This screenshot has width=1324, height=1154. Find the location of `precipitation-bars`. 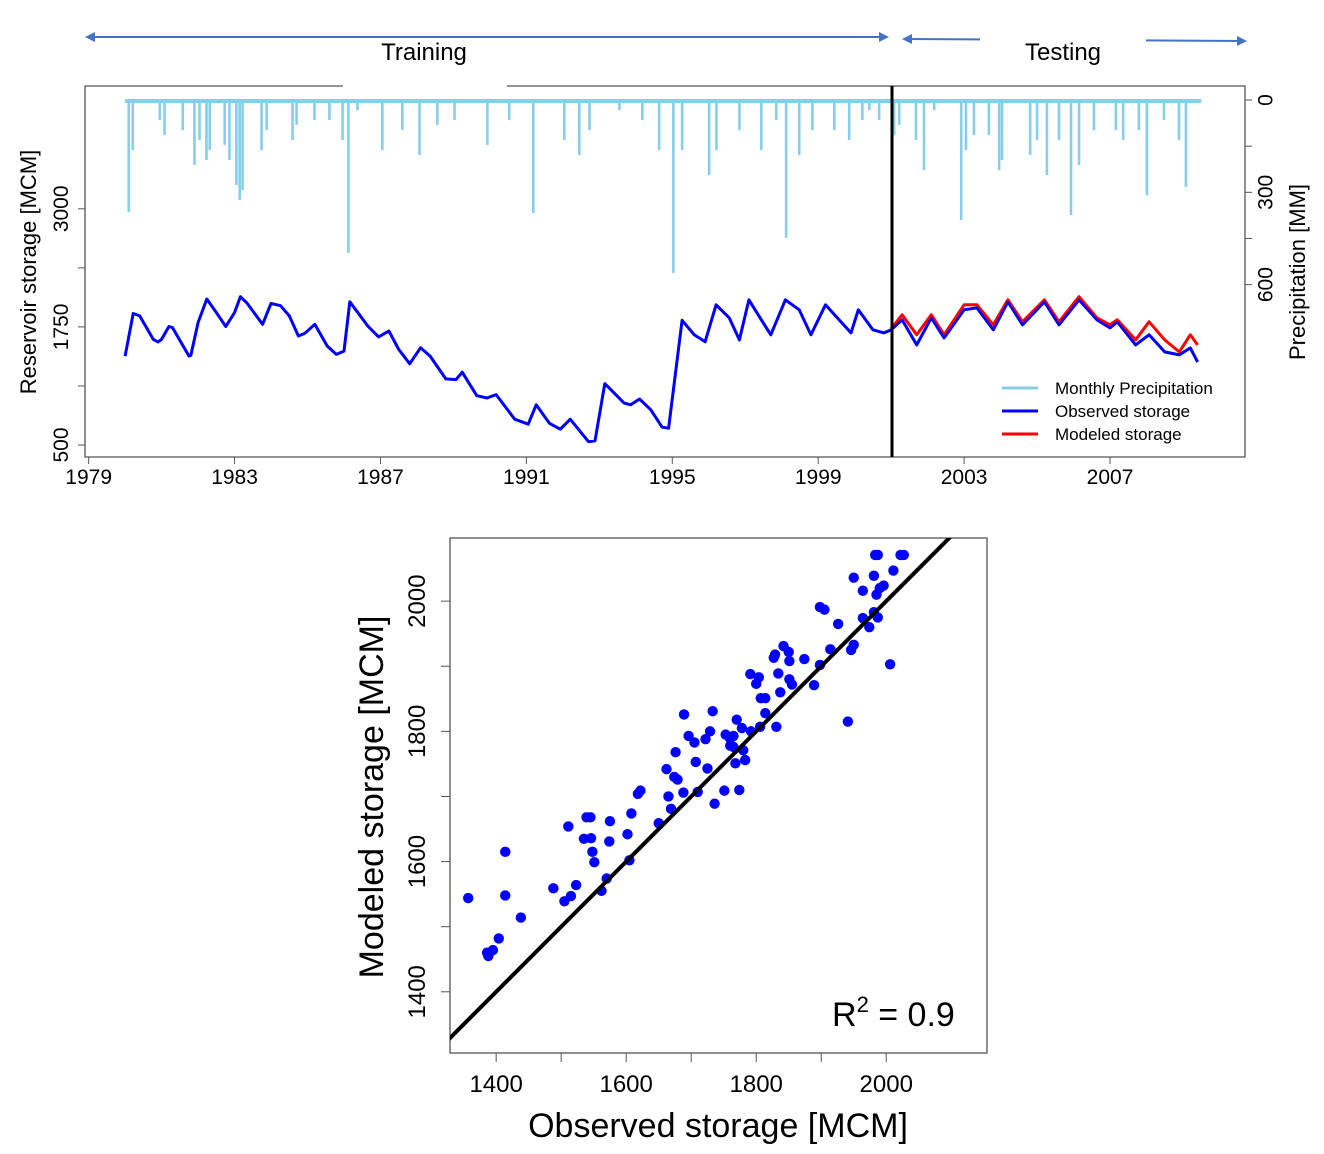

precipitation-bars is located at coordinates (663, 186).